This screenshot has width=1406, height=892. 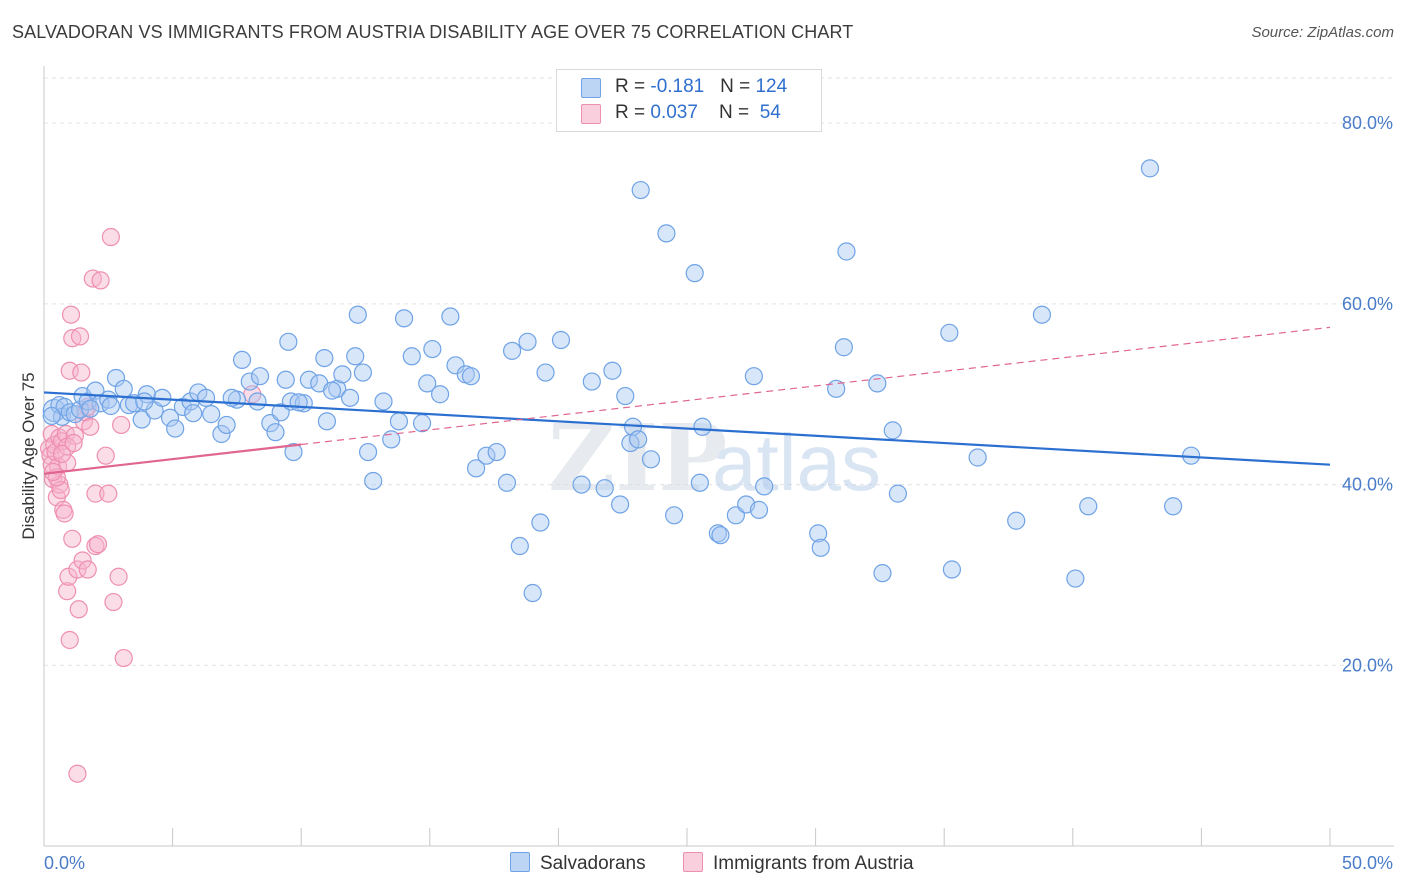 I want to click on trend-salvadorans, so click(x=687, y=428).